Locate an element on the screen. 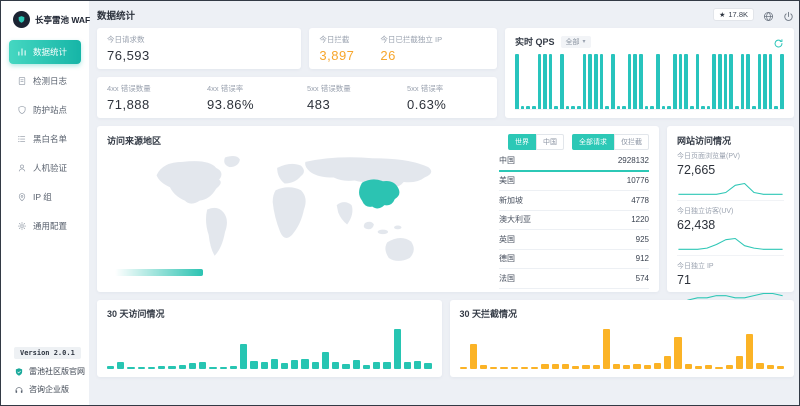 The width and height of the screenshot is (800, 406). country-name: 美国 is located at coordinates (507, 181).